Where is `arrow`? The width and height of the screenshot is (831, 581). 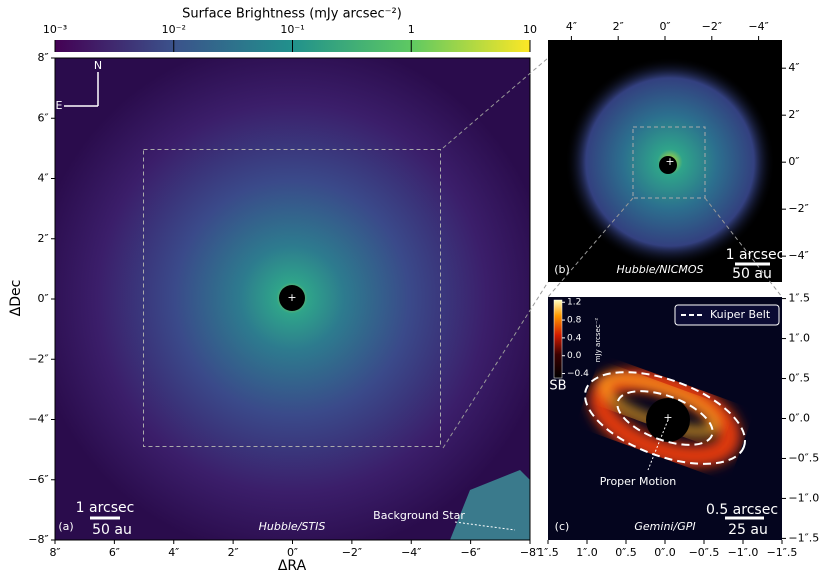 arrow is located at coordinates (658, 445).